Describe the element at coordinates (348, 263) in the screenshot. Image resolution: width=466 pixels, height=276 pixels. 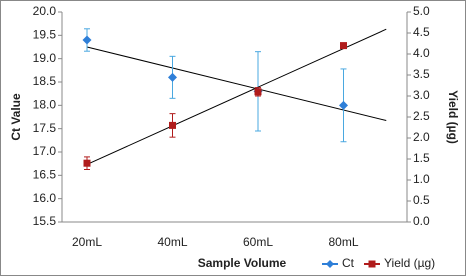
I see `legend-label: Ct` at that location.